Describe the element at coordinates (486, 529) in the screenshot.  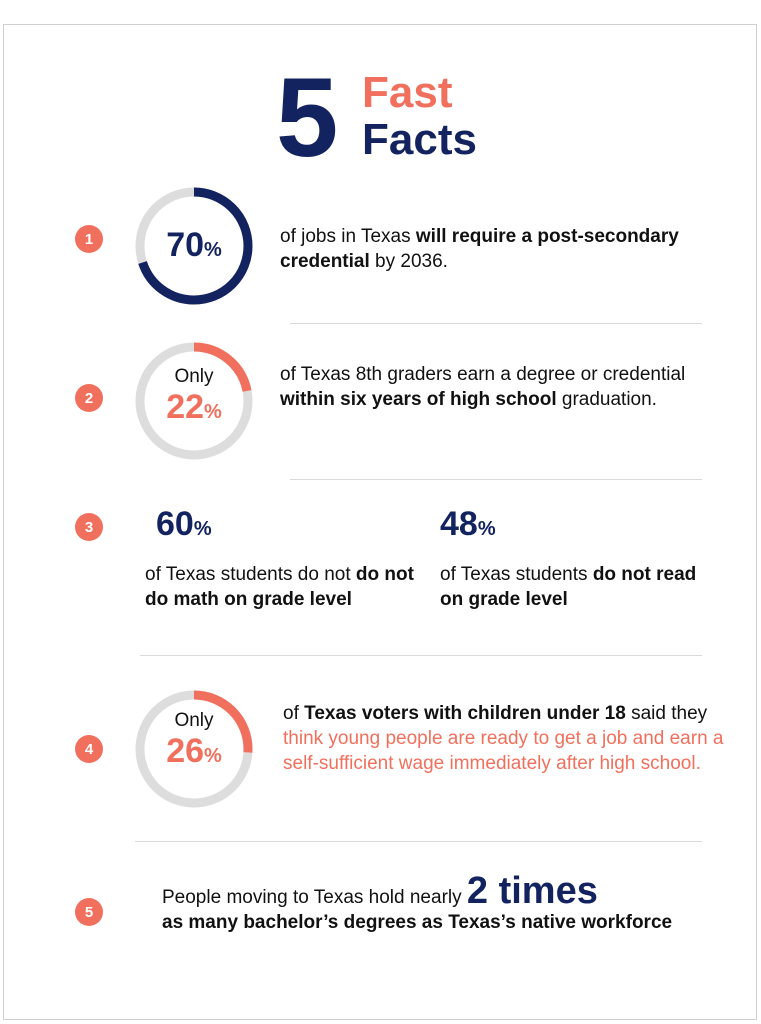
I see `fact-3-right-unit: %` at that location.